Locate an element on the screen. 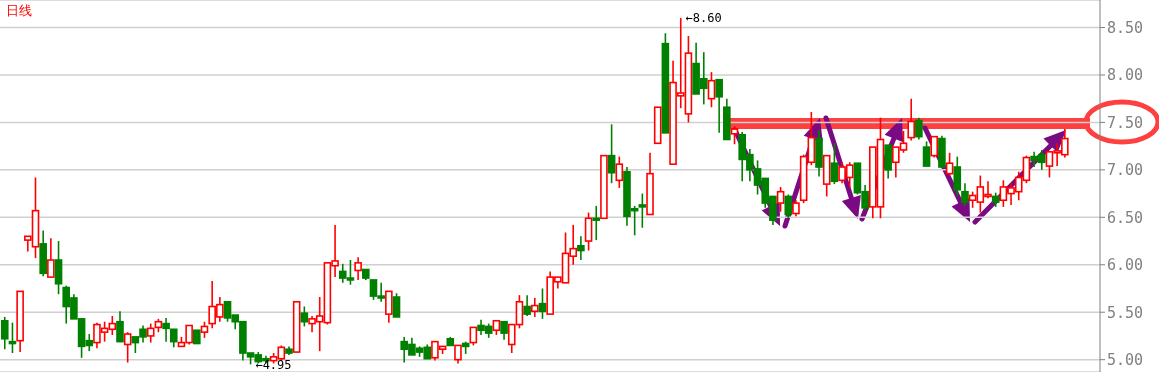 This screenshot has height=372, width=1159. y-tick-label: 5.50 is located at coordinates (1125, 312).